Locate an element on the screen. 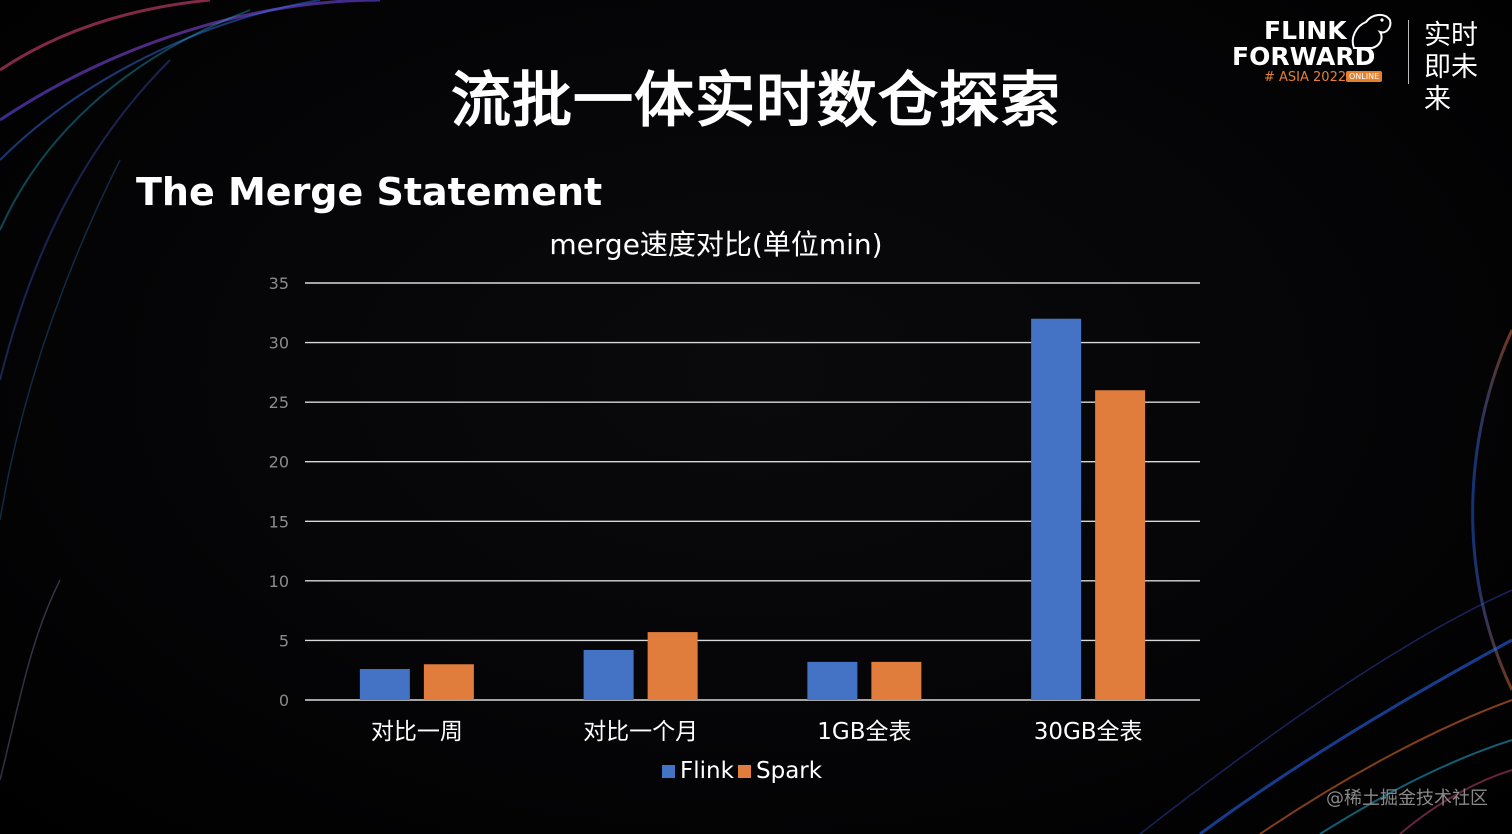 The width and height of the screenshot is (1512, 834). y-tick-label: 20 is located at coordinates (279, 462).